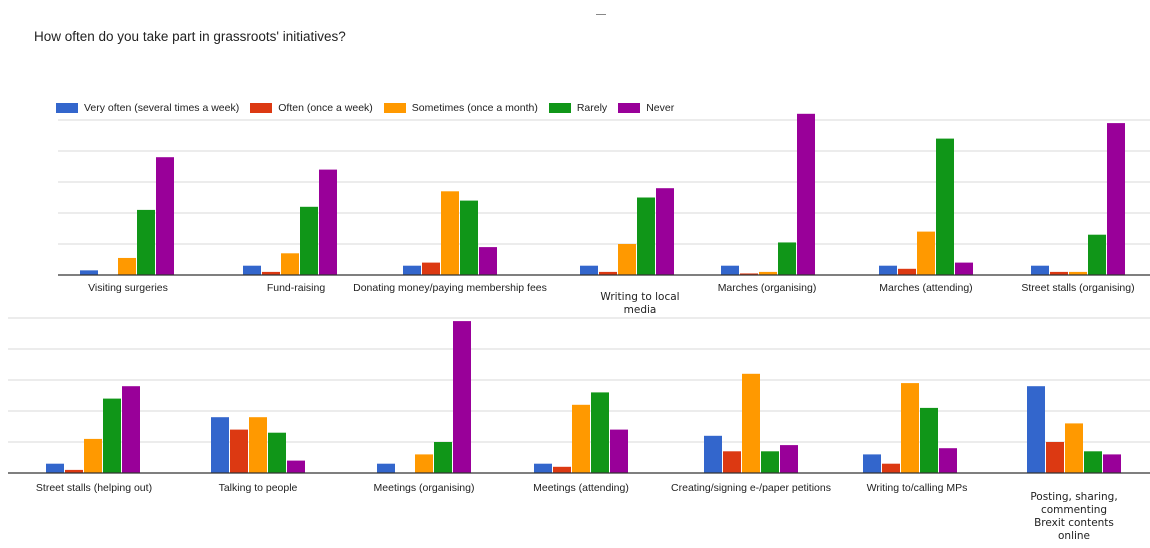  Describe the element at coordinates (639, 297) in the screenshot. I see `category-label-1-4-line-1: Writing to local` at that location.